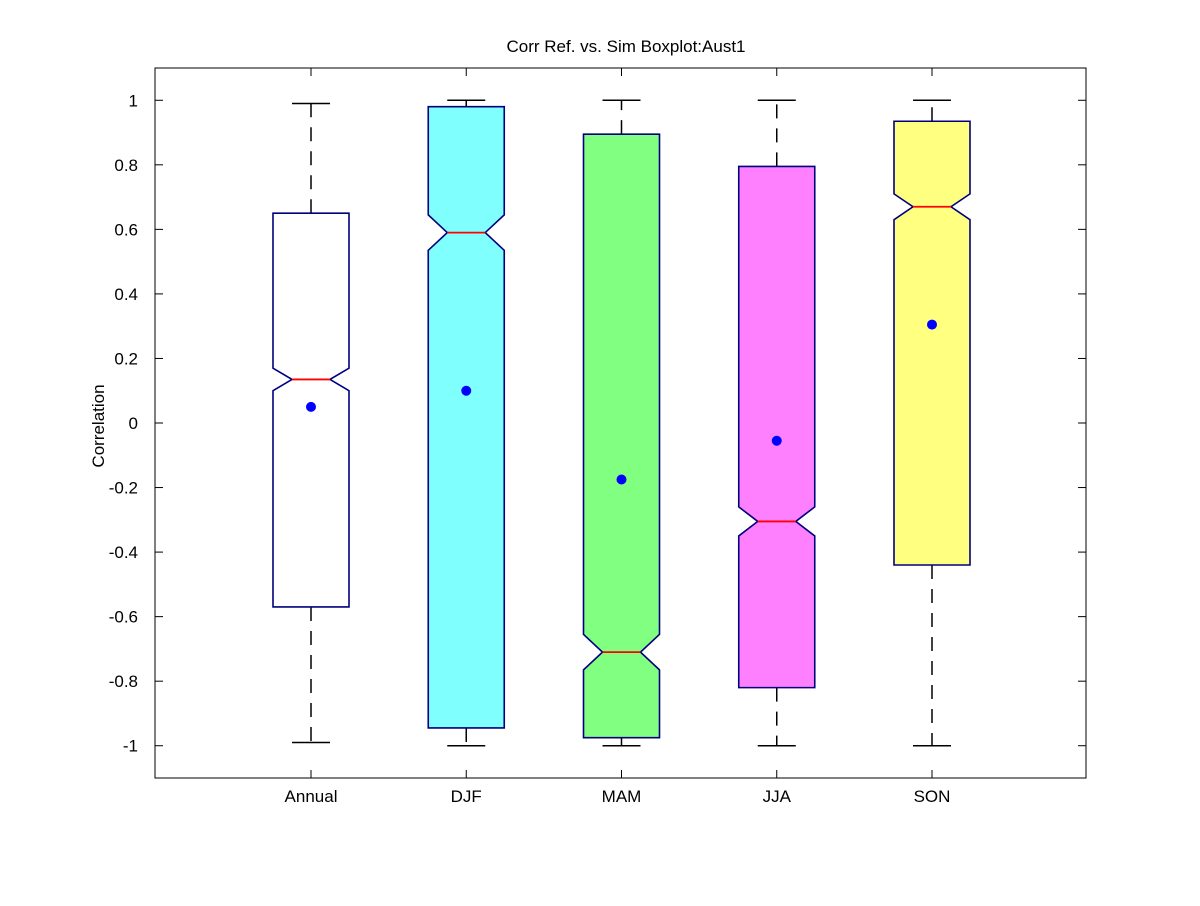 The image size is (1200, 906). Describe the element at coordinates (133, 423) in the screenshot. I see `y-tick-label: 0` at that location.